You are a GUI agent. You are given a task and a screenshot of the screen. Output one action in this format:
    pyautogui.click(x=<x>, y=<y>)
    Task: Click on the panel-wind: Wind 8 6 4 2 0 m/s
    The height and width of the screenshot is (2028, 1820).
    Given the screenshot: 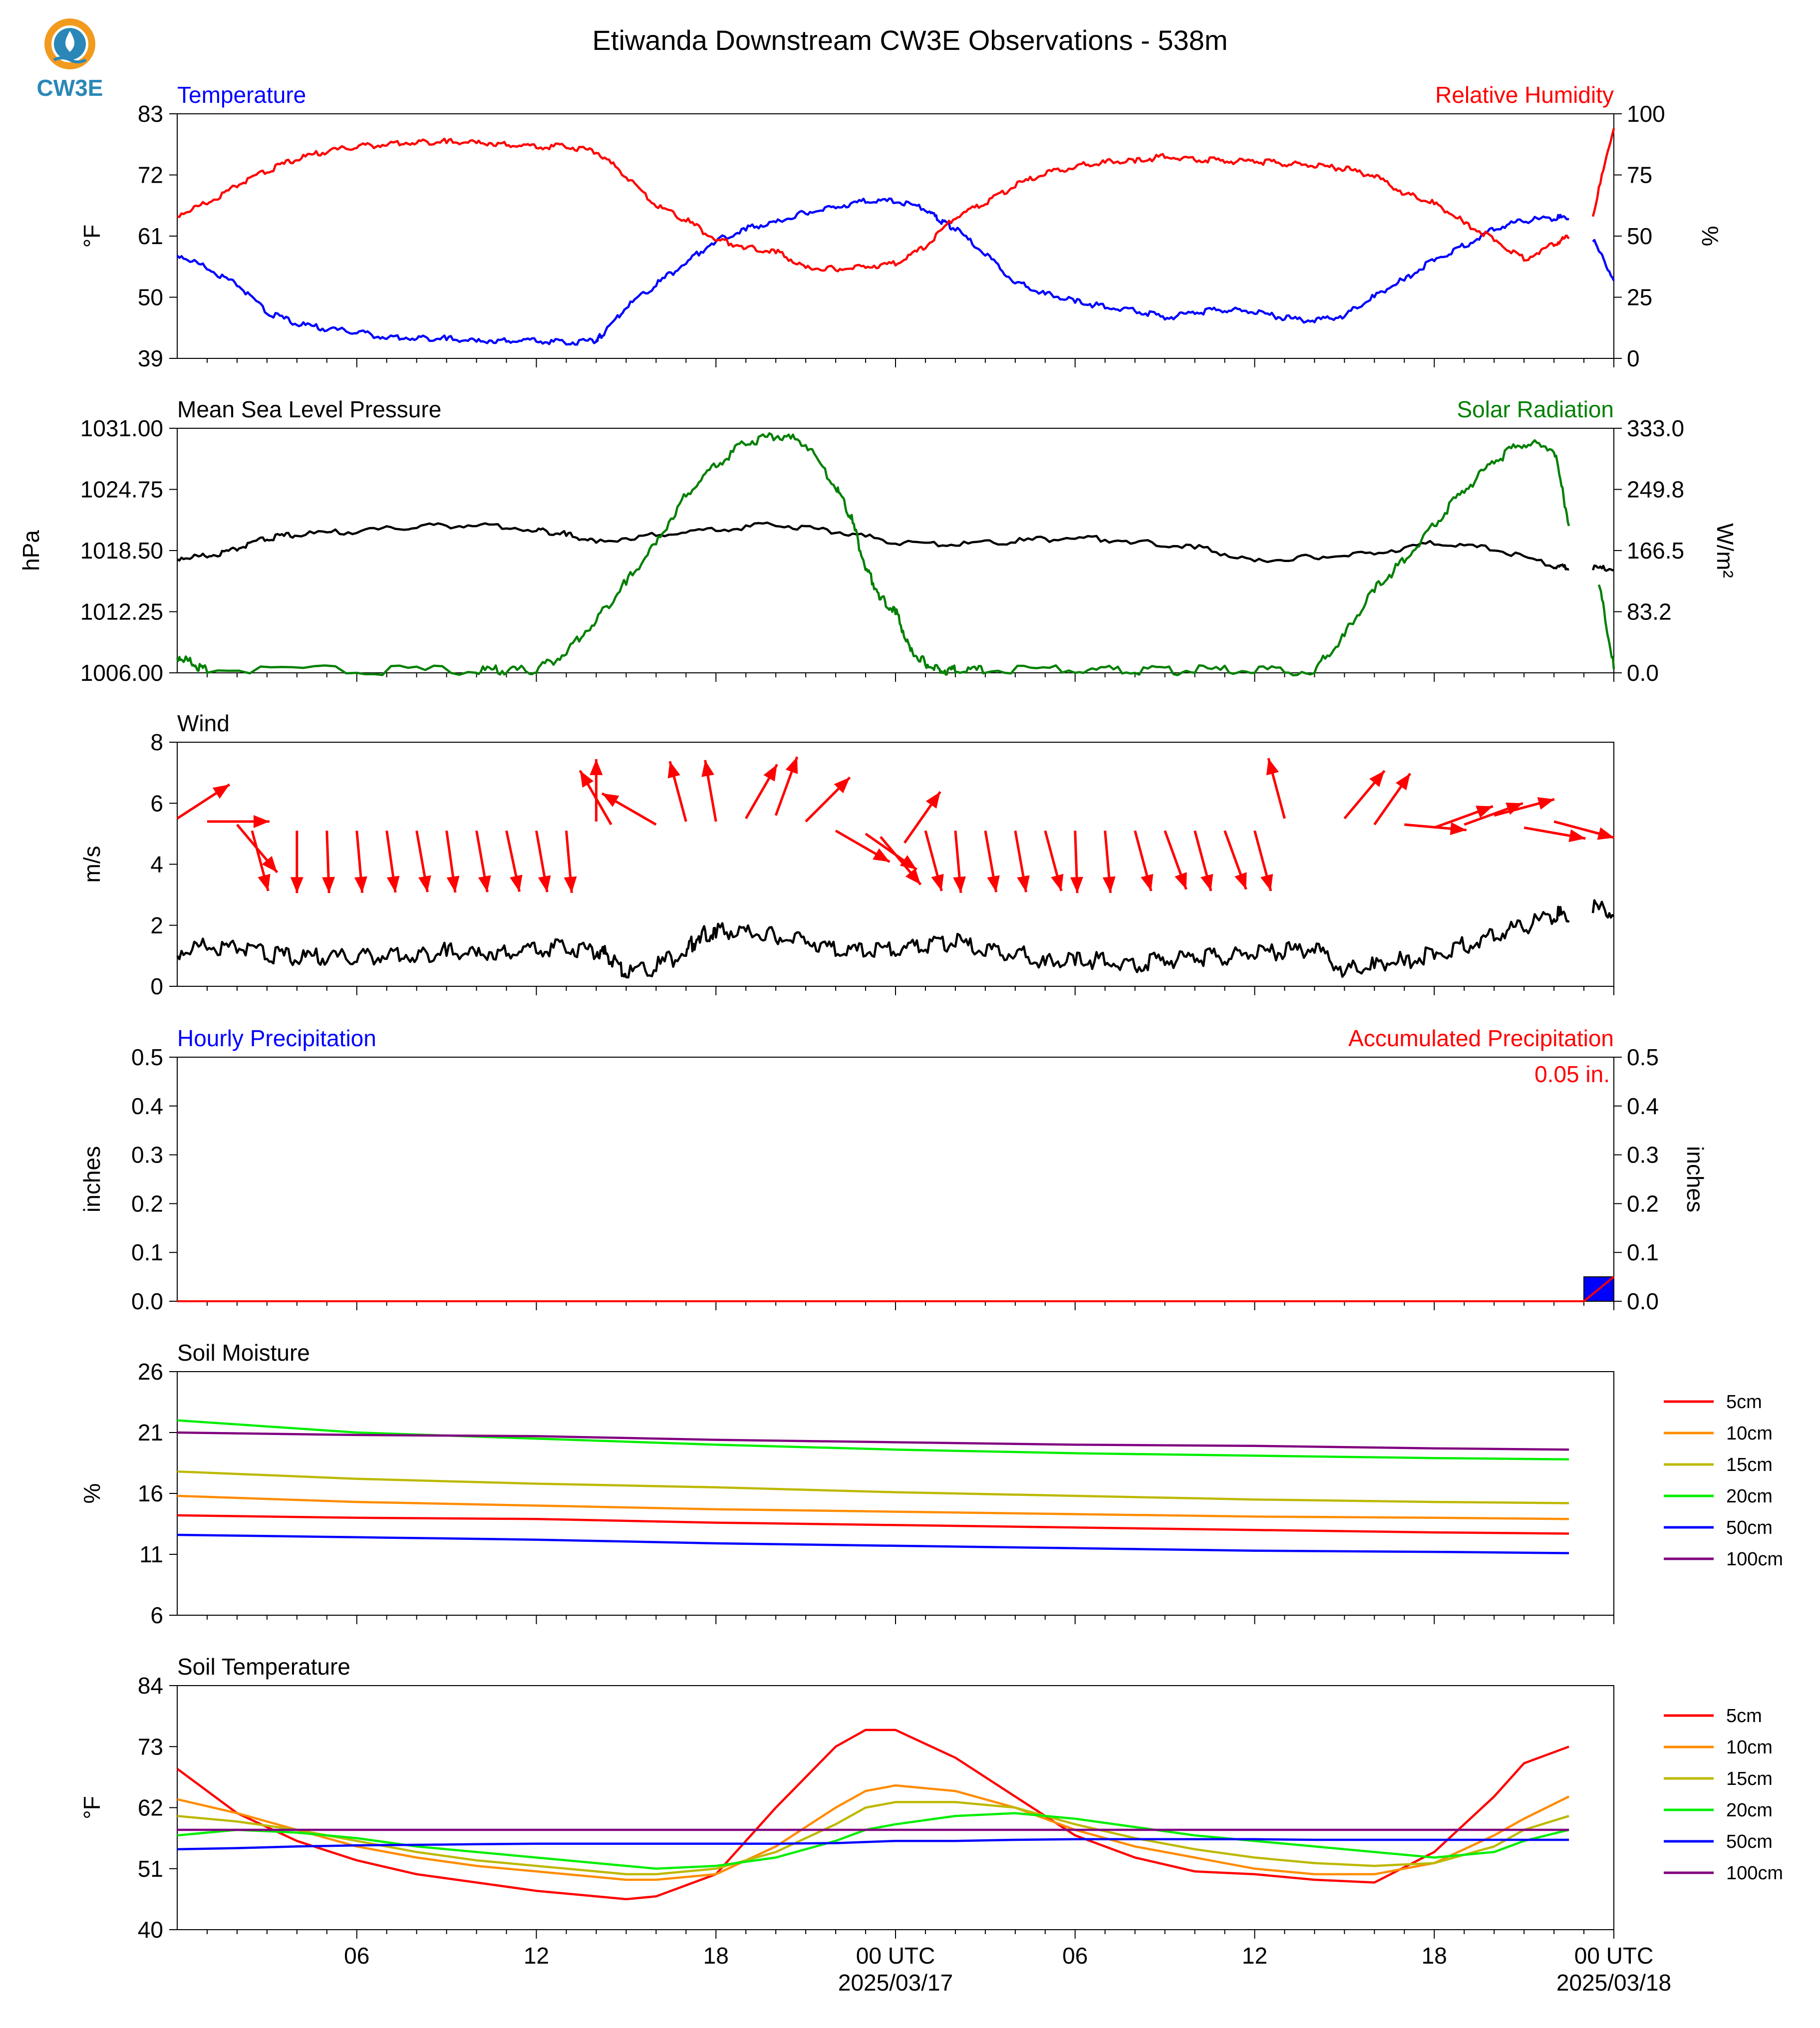 What is the action you would take?
    pyautogui.click(x=847, y=854)
    